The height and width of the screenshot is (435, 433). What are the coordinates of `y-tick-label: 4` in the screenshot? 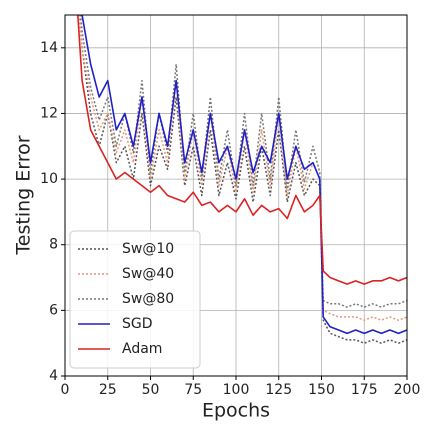 It's located at (53, 376).